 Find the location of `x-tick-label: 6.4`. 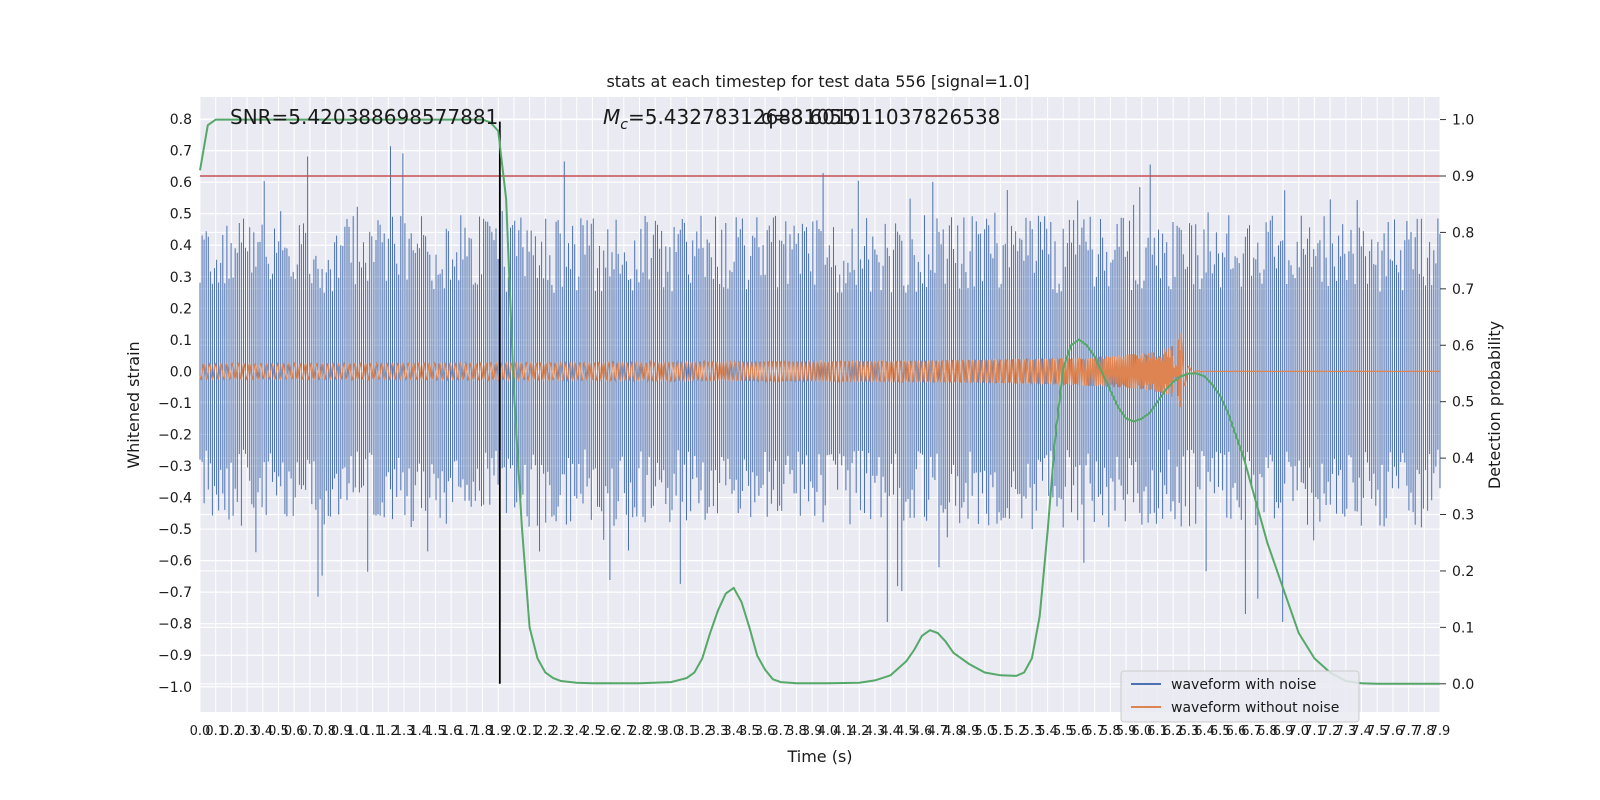

x-tick-label: 6.4 is located at coordinates (1204, 731).